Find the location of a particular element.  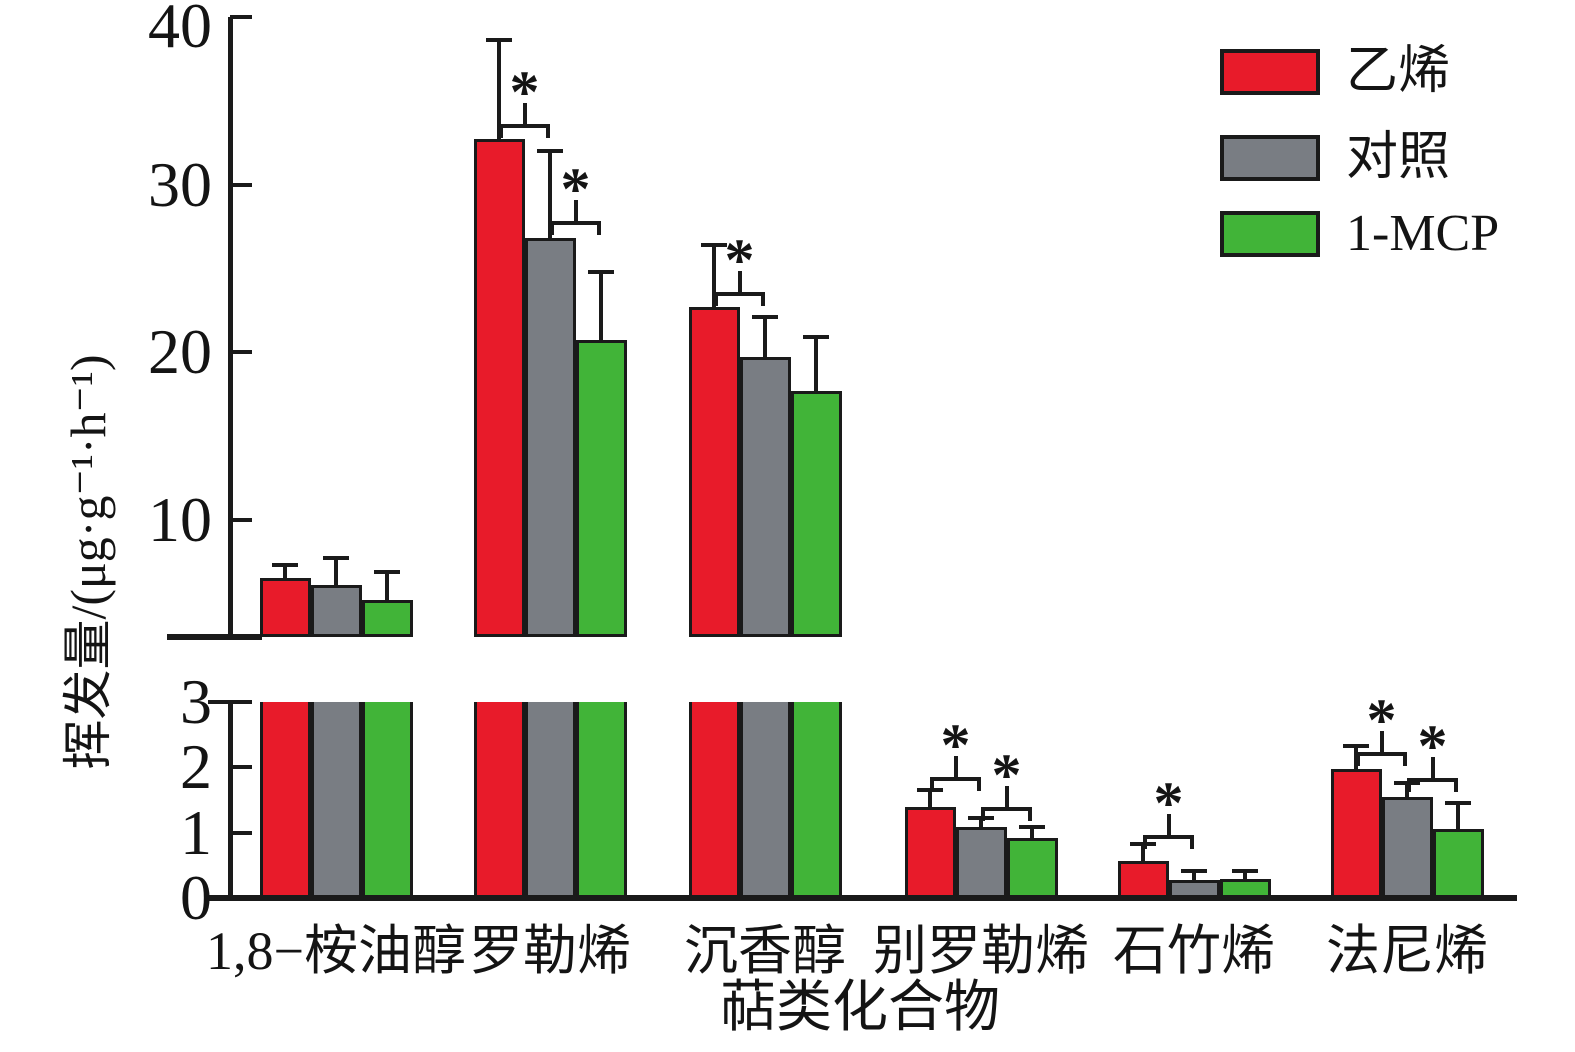

sig-star-6: * is located at coordinates (1381, 719).